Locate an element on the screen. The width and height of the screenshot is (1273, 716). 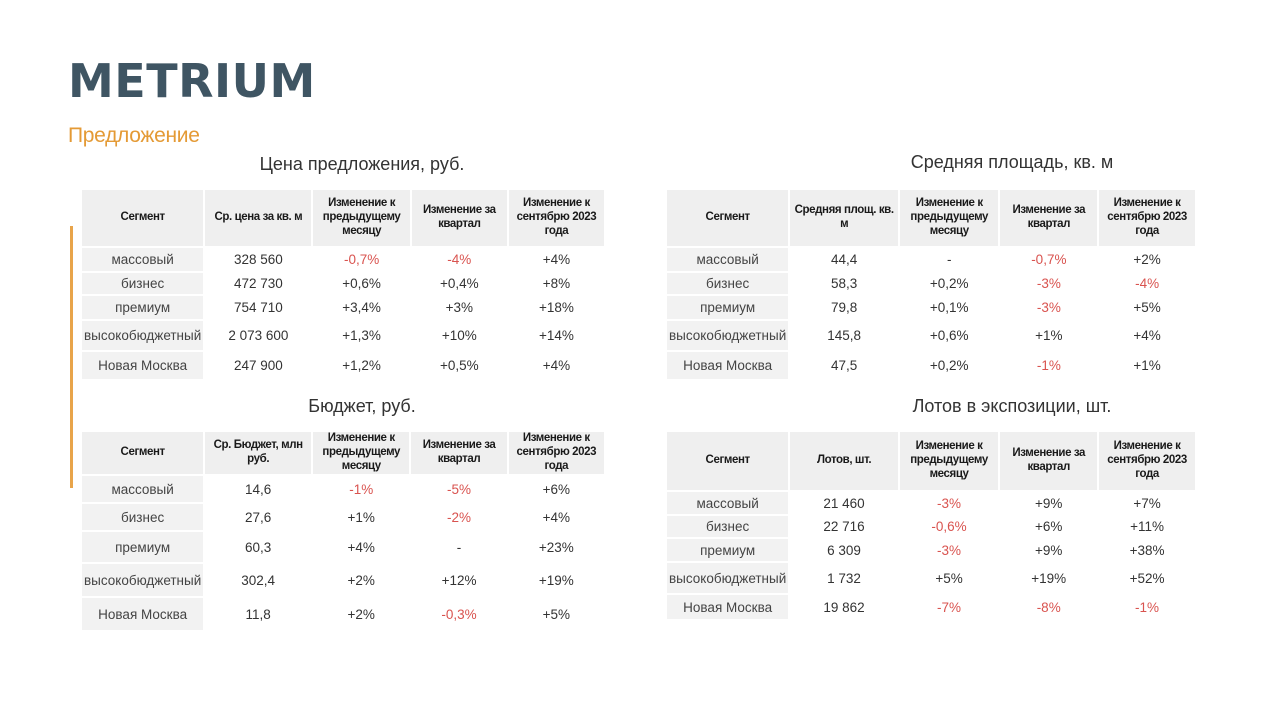
table-row: Новая Москва 47,5 +0,2% -1% +1% is located at coordinates (931, 365).